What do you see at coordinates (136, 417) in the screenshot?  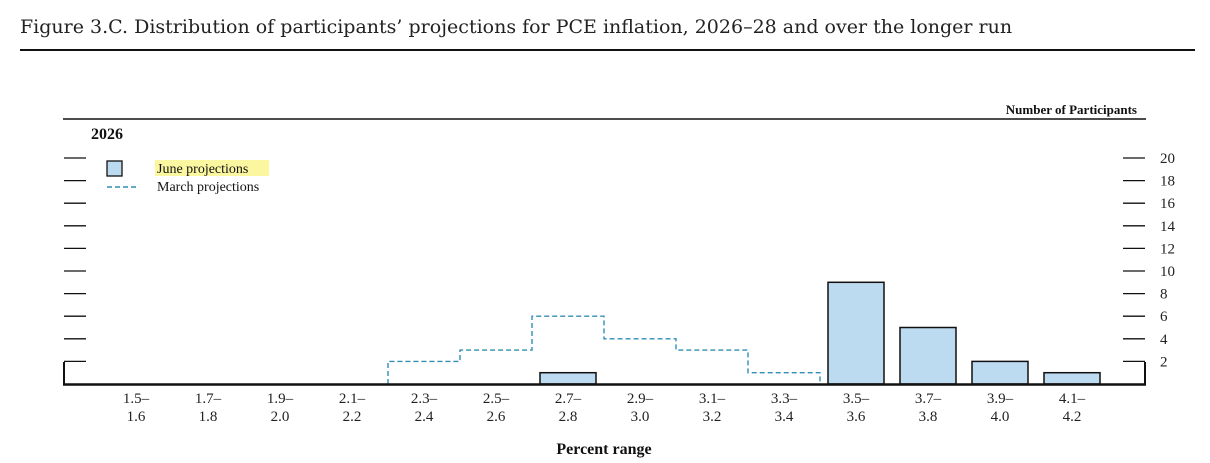 I see `x-tick-label-bottom: 1.6` at bounding box center [136, 417].